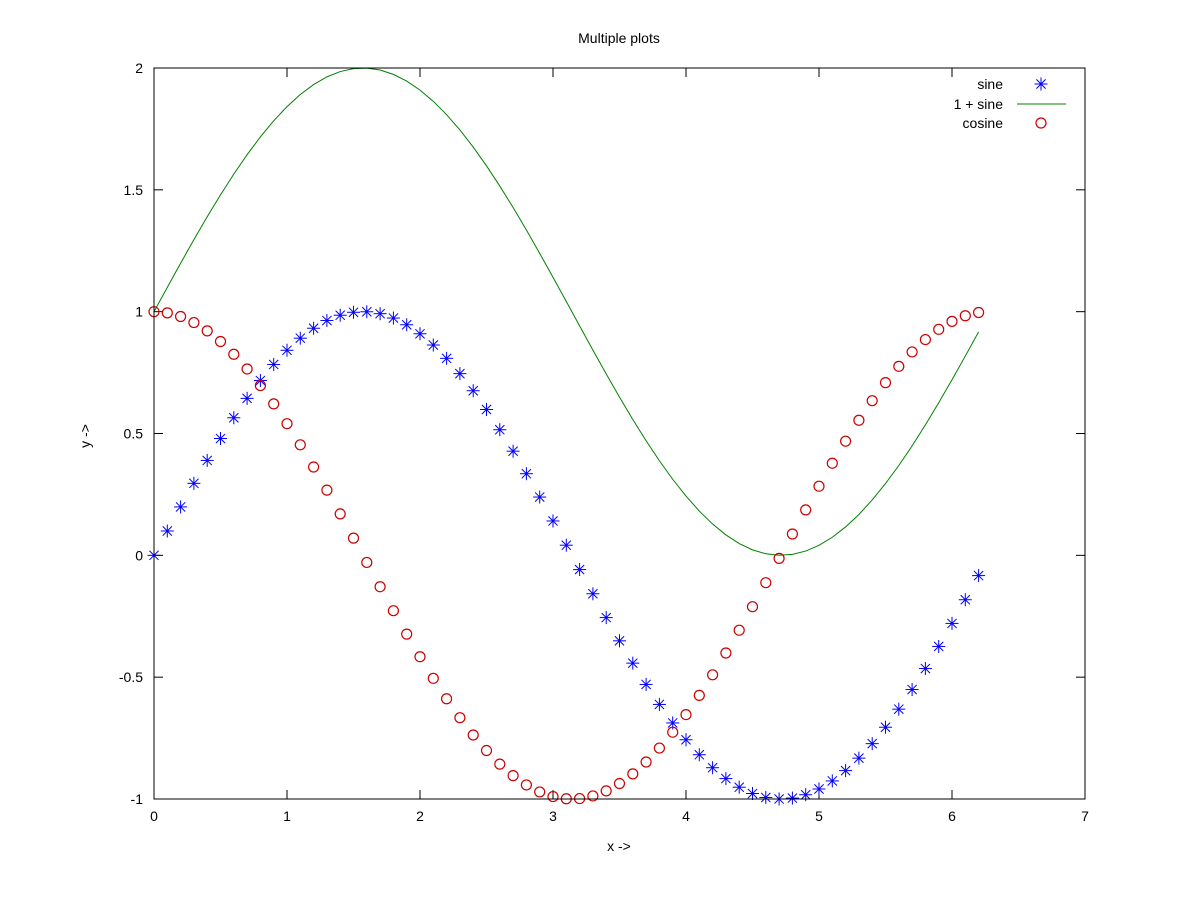 The image size is (1200, 900). I want to click on legend-label: sine, so click(990, 84).